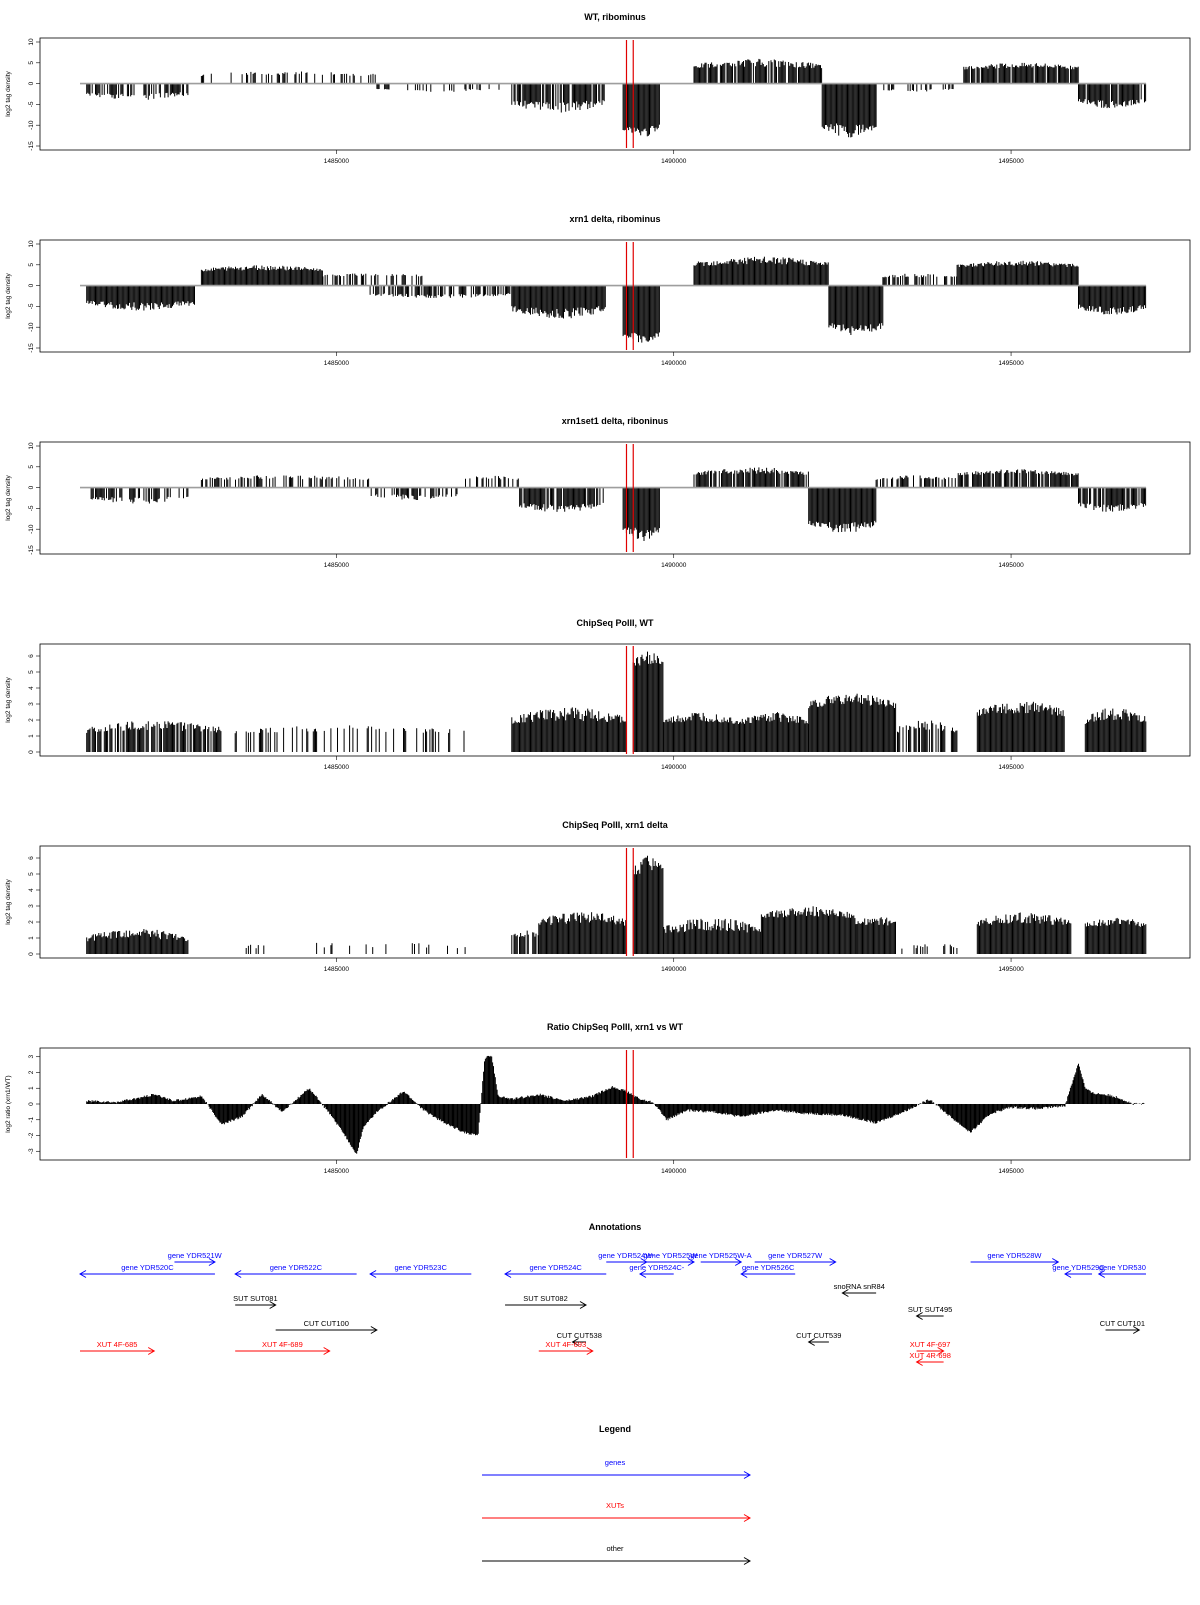 The image size is (1200, 1605). What do you see at coordinates (31, 104) in the screenshot?
I see `y-tick-label: -5` at bounding box center [31, 104].